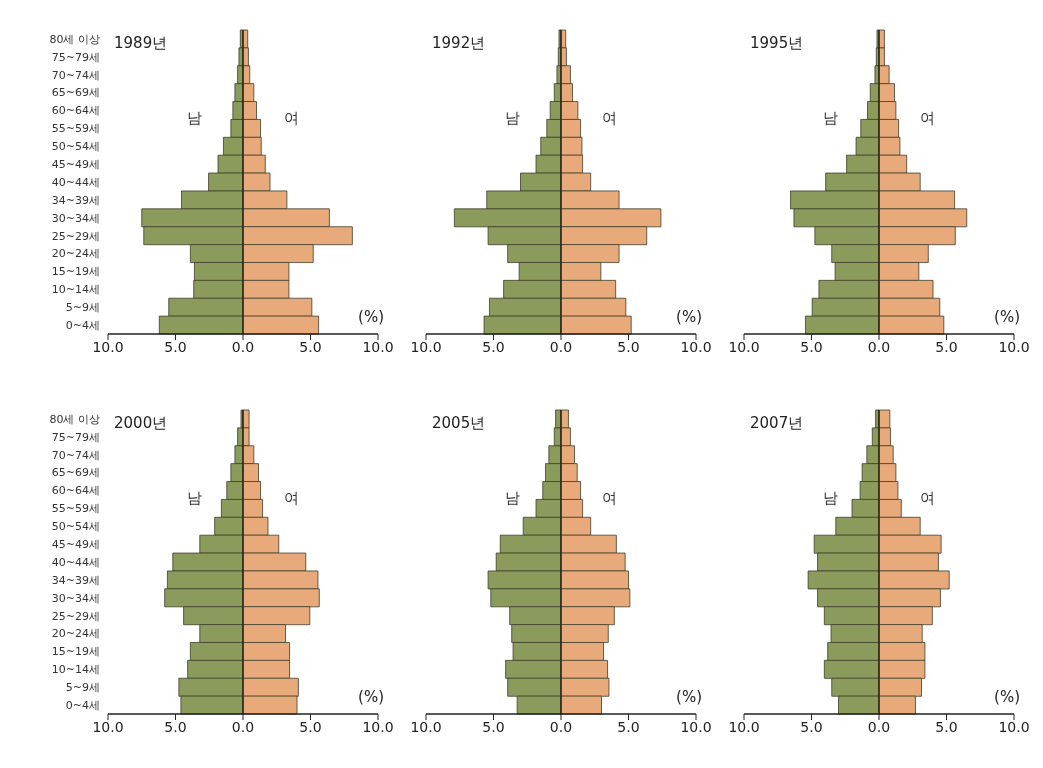 This screenshot has width=1043, height=768. I want to click on chart-title: 2007년, so click(777, 423).